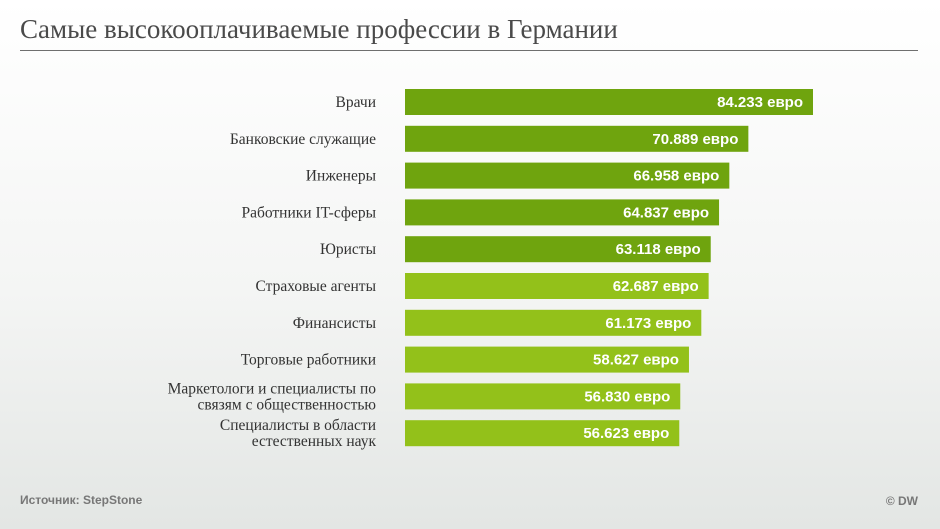  What do you see at coordinates (315, 286) in the screenshot?
I see `category-label-6: Страховые агенты` at bounding box center [315, 286].